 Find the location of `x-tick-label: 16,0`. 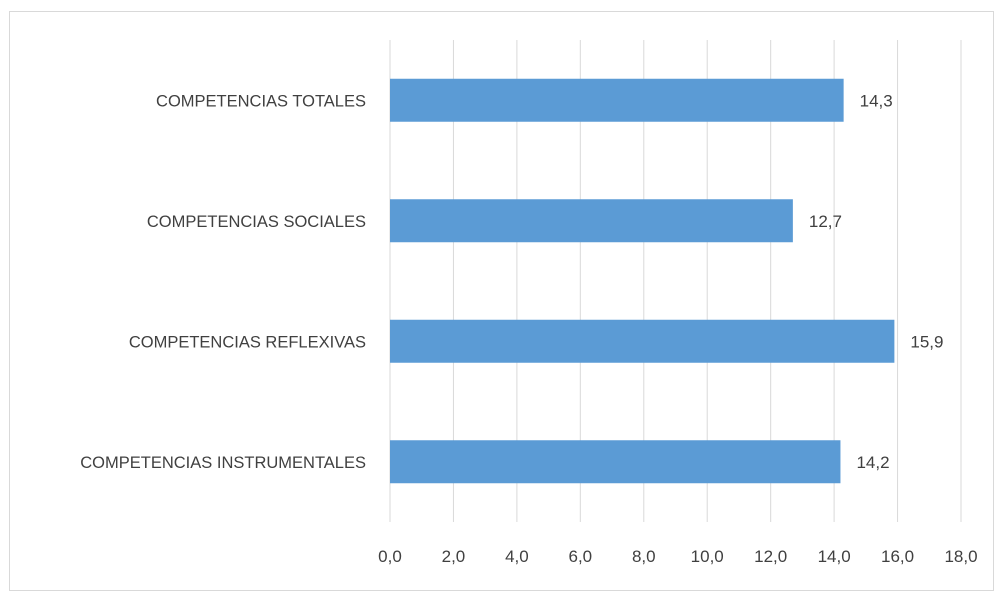

x-tick-label: 16,0 is located at coordinates (897, 556).